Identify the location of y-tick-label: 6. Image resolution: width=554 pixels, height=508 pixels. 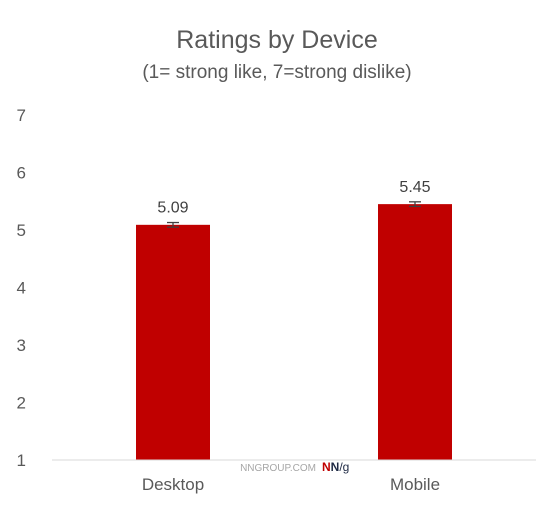
(21, 173).